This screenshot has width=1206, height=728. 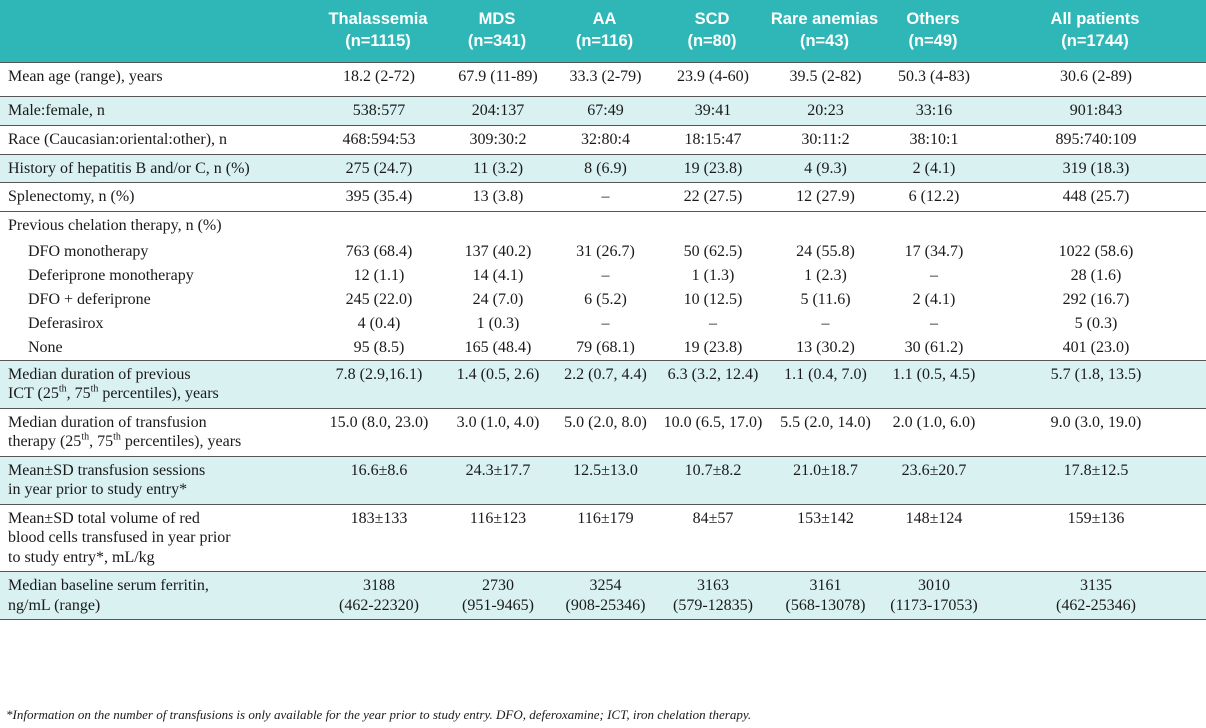 What do you see at coordinates (712, 197) in the screenshot?
I see `cell: 22 (27.5)` at bounding box center [712, 197].